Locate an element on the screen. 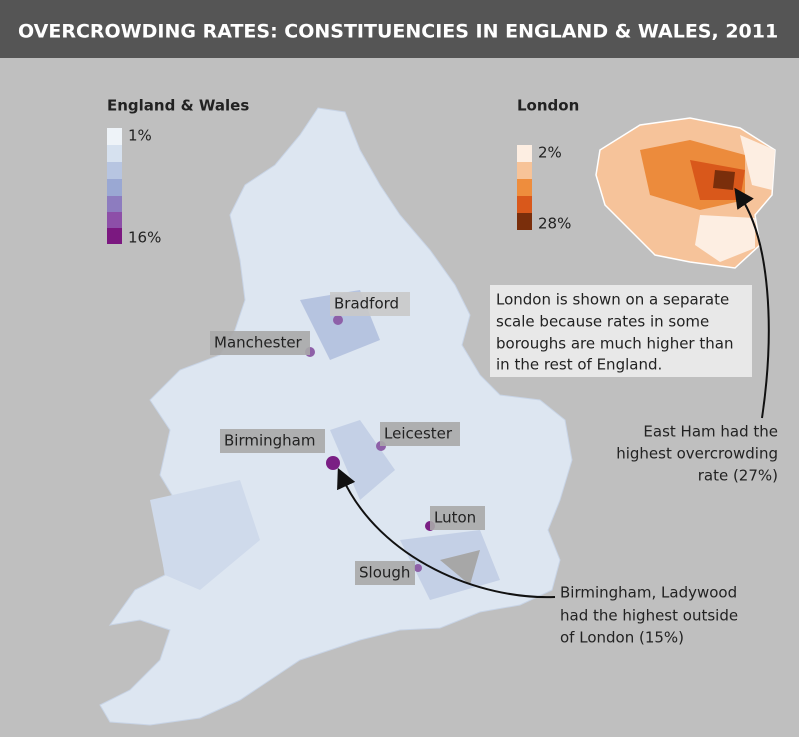 This screenshot has height=737, width=799. legend-min-label: 2% is located at coordinates (550, 153).